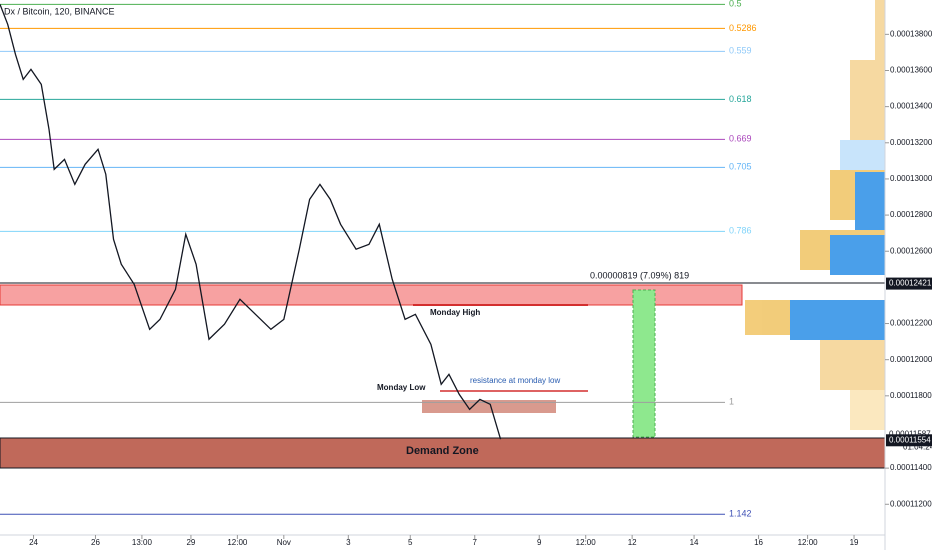 This screenshot has height=550, width=932. Describe the element at coordinates (911, 33) in the screenshot. I see `y-tick-label: 0.00013800` at that location.